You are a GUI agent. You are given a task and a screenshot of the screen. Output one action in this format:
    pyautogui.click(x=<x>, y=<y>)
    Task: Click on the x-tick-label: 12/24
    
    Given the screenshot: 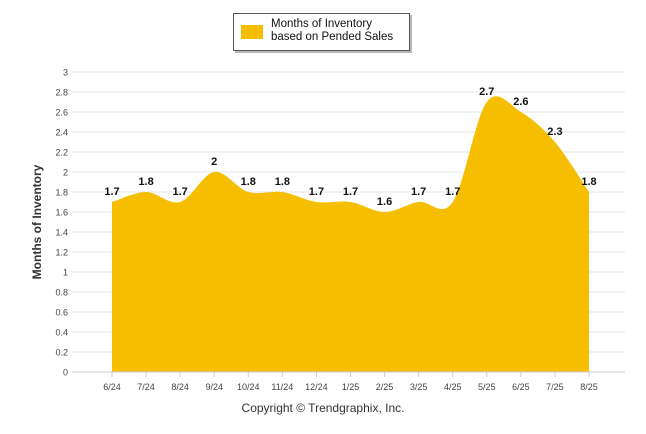 What is the action you would take?
    pyautogui.click(x=316, y=387)
    